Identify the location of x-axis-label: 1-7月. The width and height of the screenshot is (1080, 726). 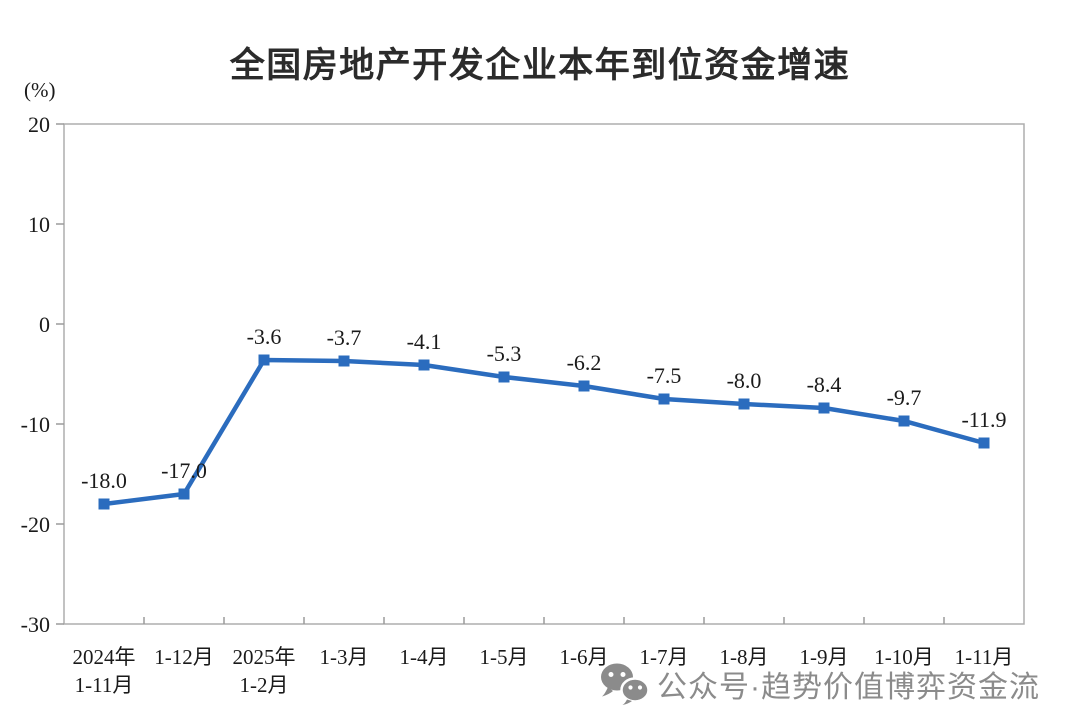
(664, 657).